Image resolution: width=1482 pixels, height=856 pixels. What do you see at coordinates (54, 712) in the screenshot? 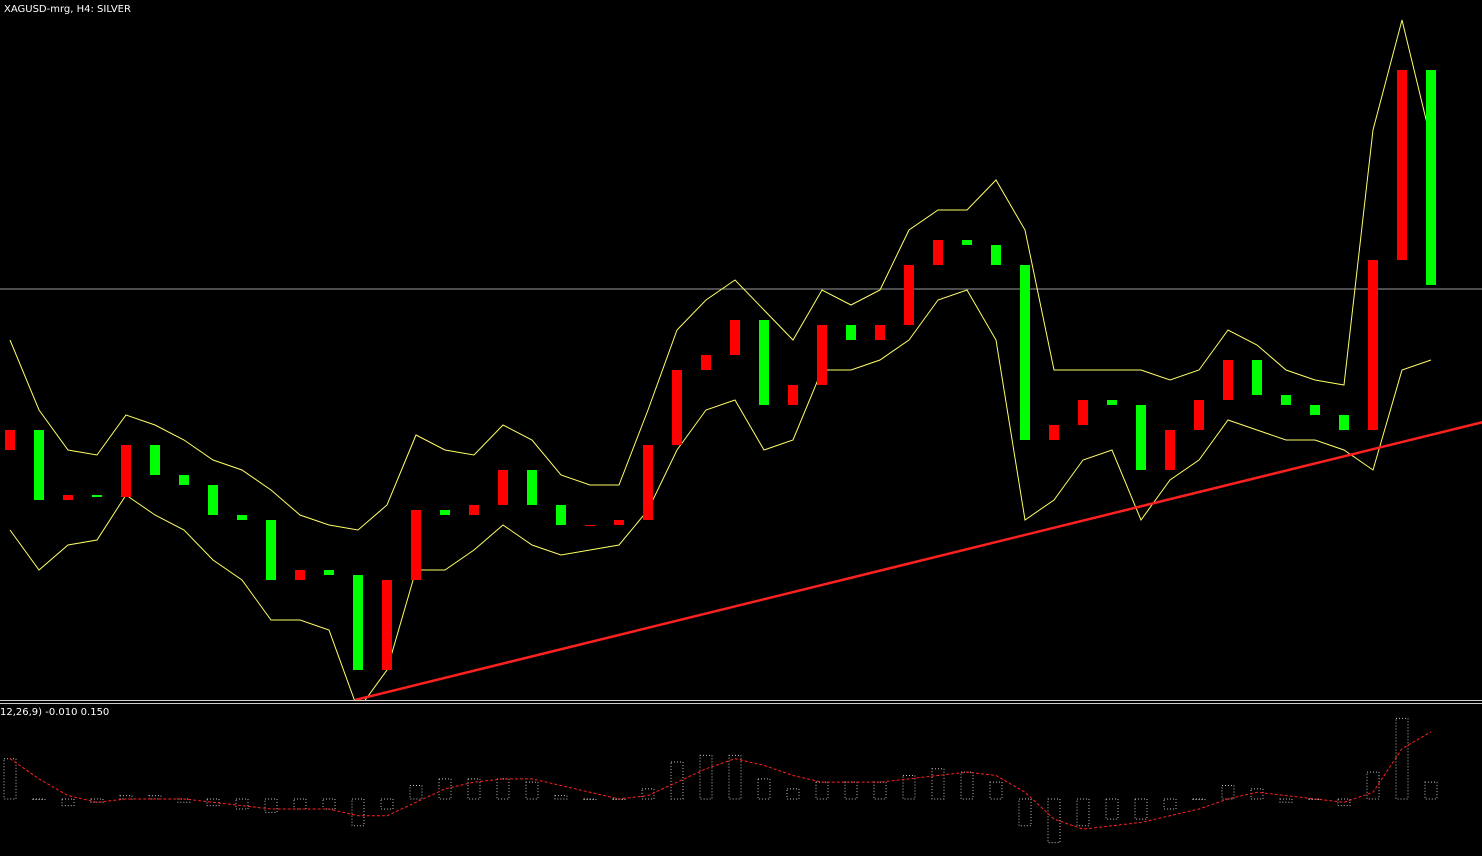
I see `macd-label: 12,26,9) -0.010 0.150` at bounding box center [54, 712].